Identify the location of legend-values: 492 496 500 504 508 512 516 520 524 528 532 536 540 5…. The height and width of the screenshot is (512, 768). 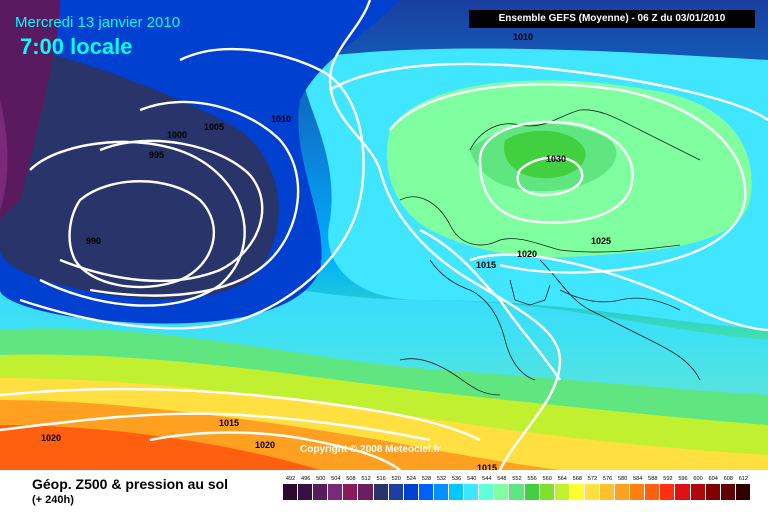
(517, 479).